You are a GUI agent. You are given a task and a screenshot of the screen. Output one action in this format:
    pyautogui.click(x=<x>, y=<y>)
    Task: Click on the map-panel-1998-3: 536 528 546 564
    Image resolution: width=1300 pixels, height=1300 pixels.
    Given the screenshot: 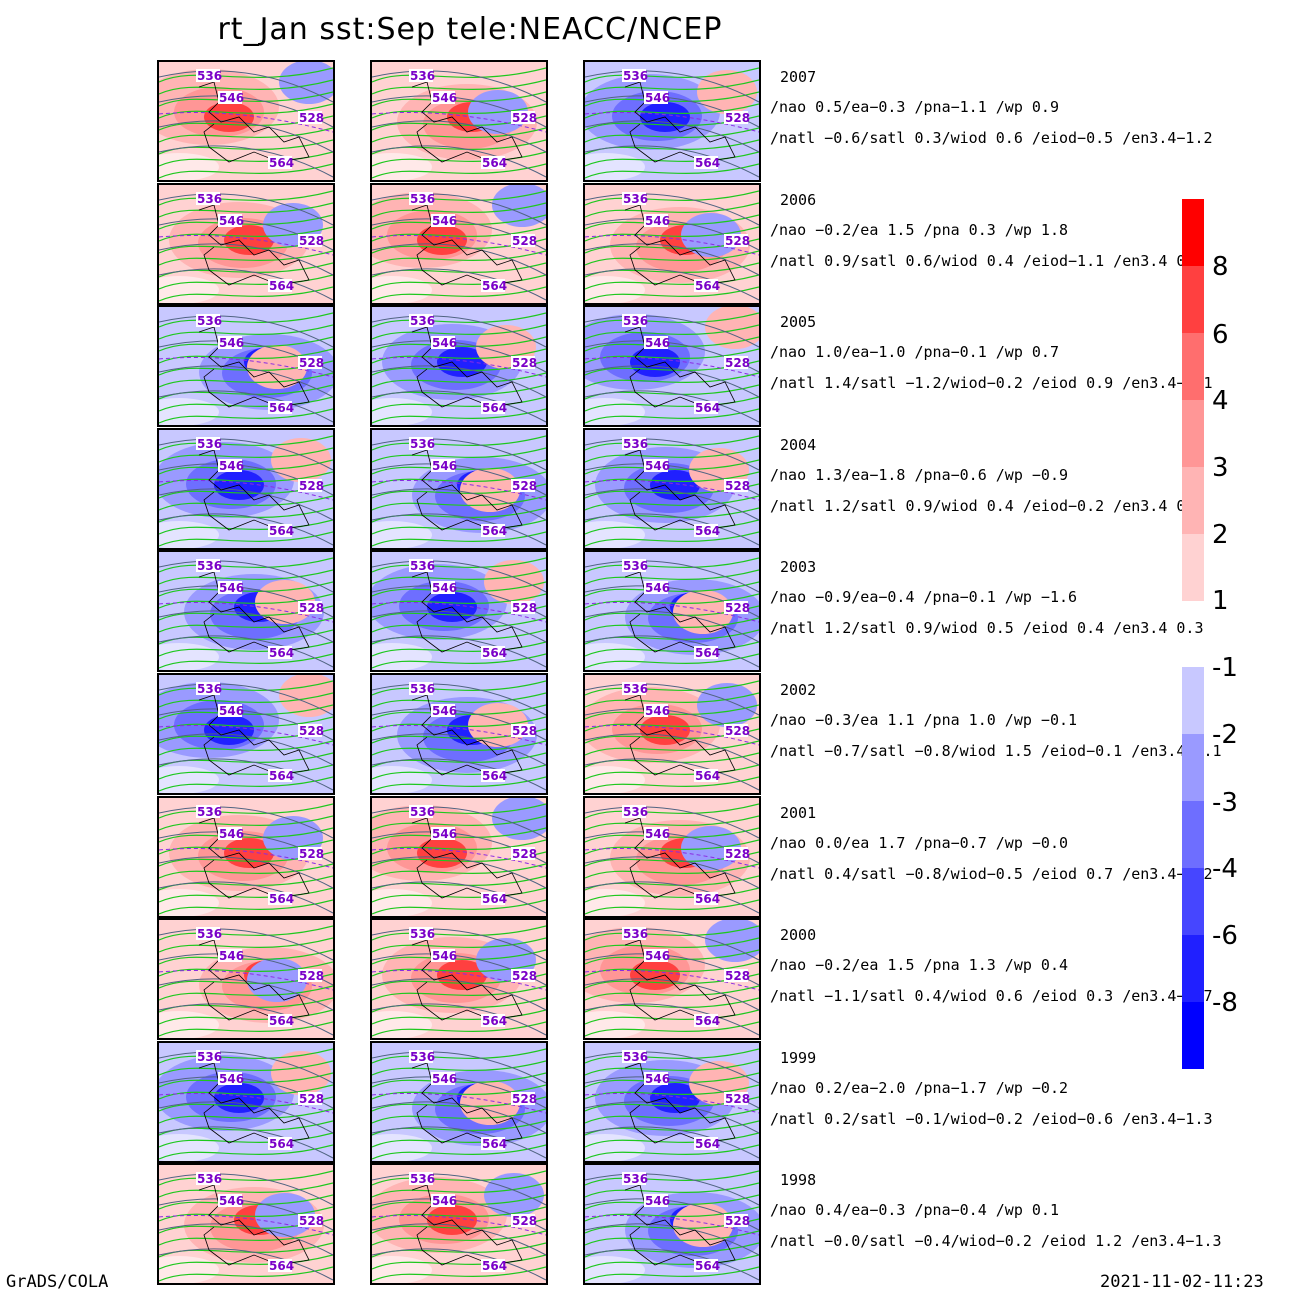 What is the action you would take?
    pyautogui.click(x=672, y=1224)
    